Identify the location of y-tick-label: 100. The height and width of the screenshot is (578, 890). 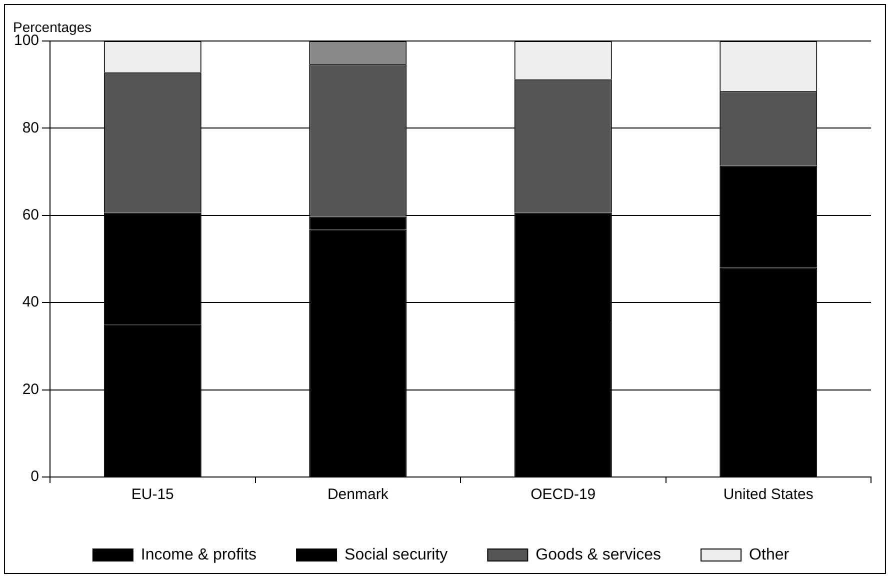
(27, 41).